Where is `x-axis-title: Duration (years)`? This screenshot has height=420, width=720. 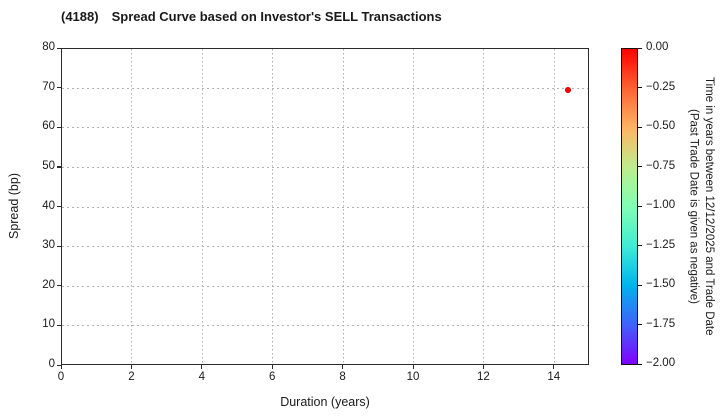
x-axis-title: Duration (years) is located at coordinates (325, 402).